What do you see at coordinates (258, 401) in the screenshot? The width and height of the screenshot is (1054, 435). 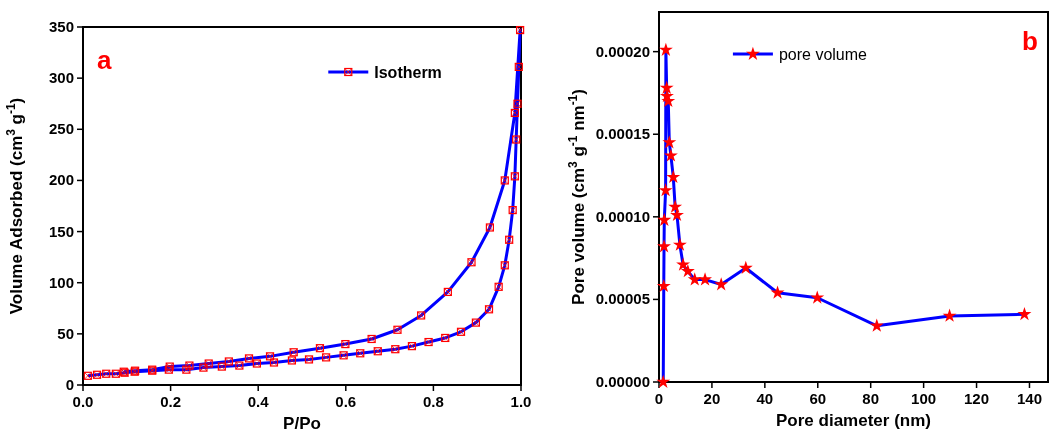 I see `x-tick-label: 0.4` at bounding box center [258, 401].